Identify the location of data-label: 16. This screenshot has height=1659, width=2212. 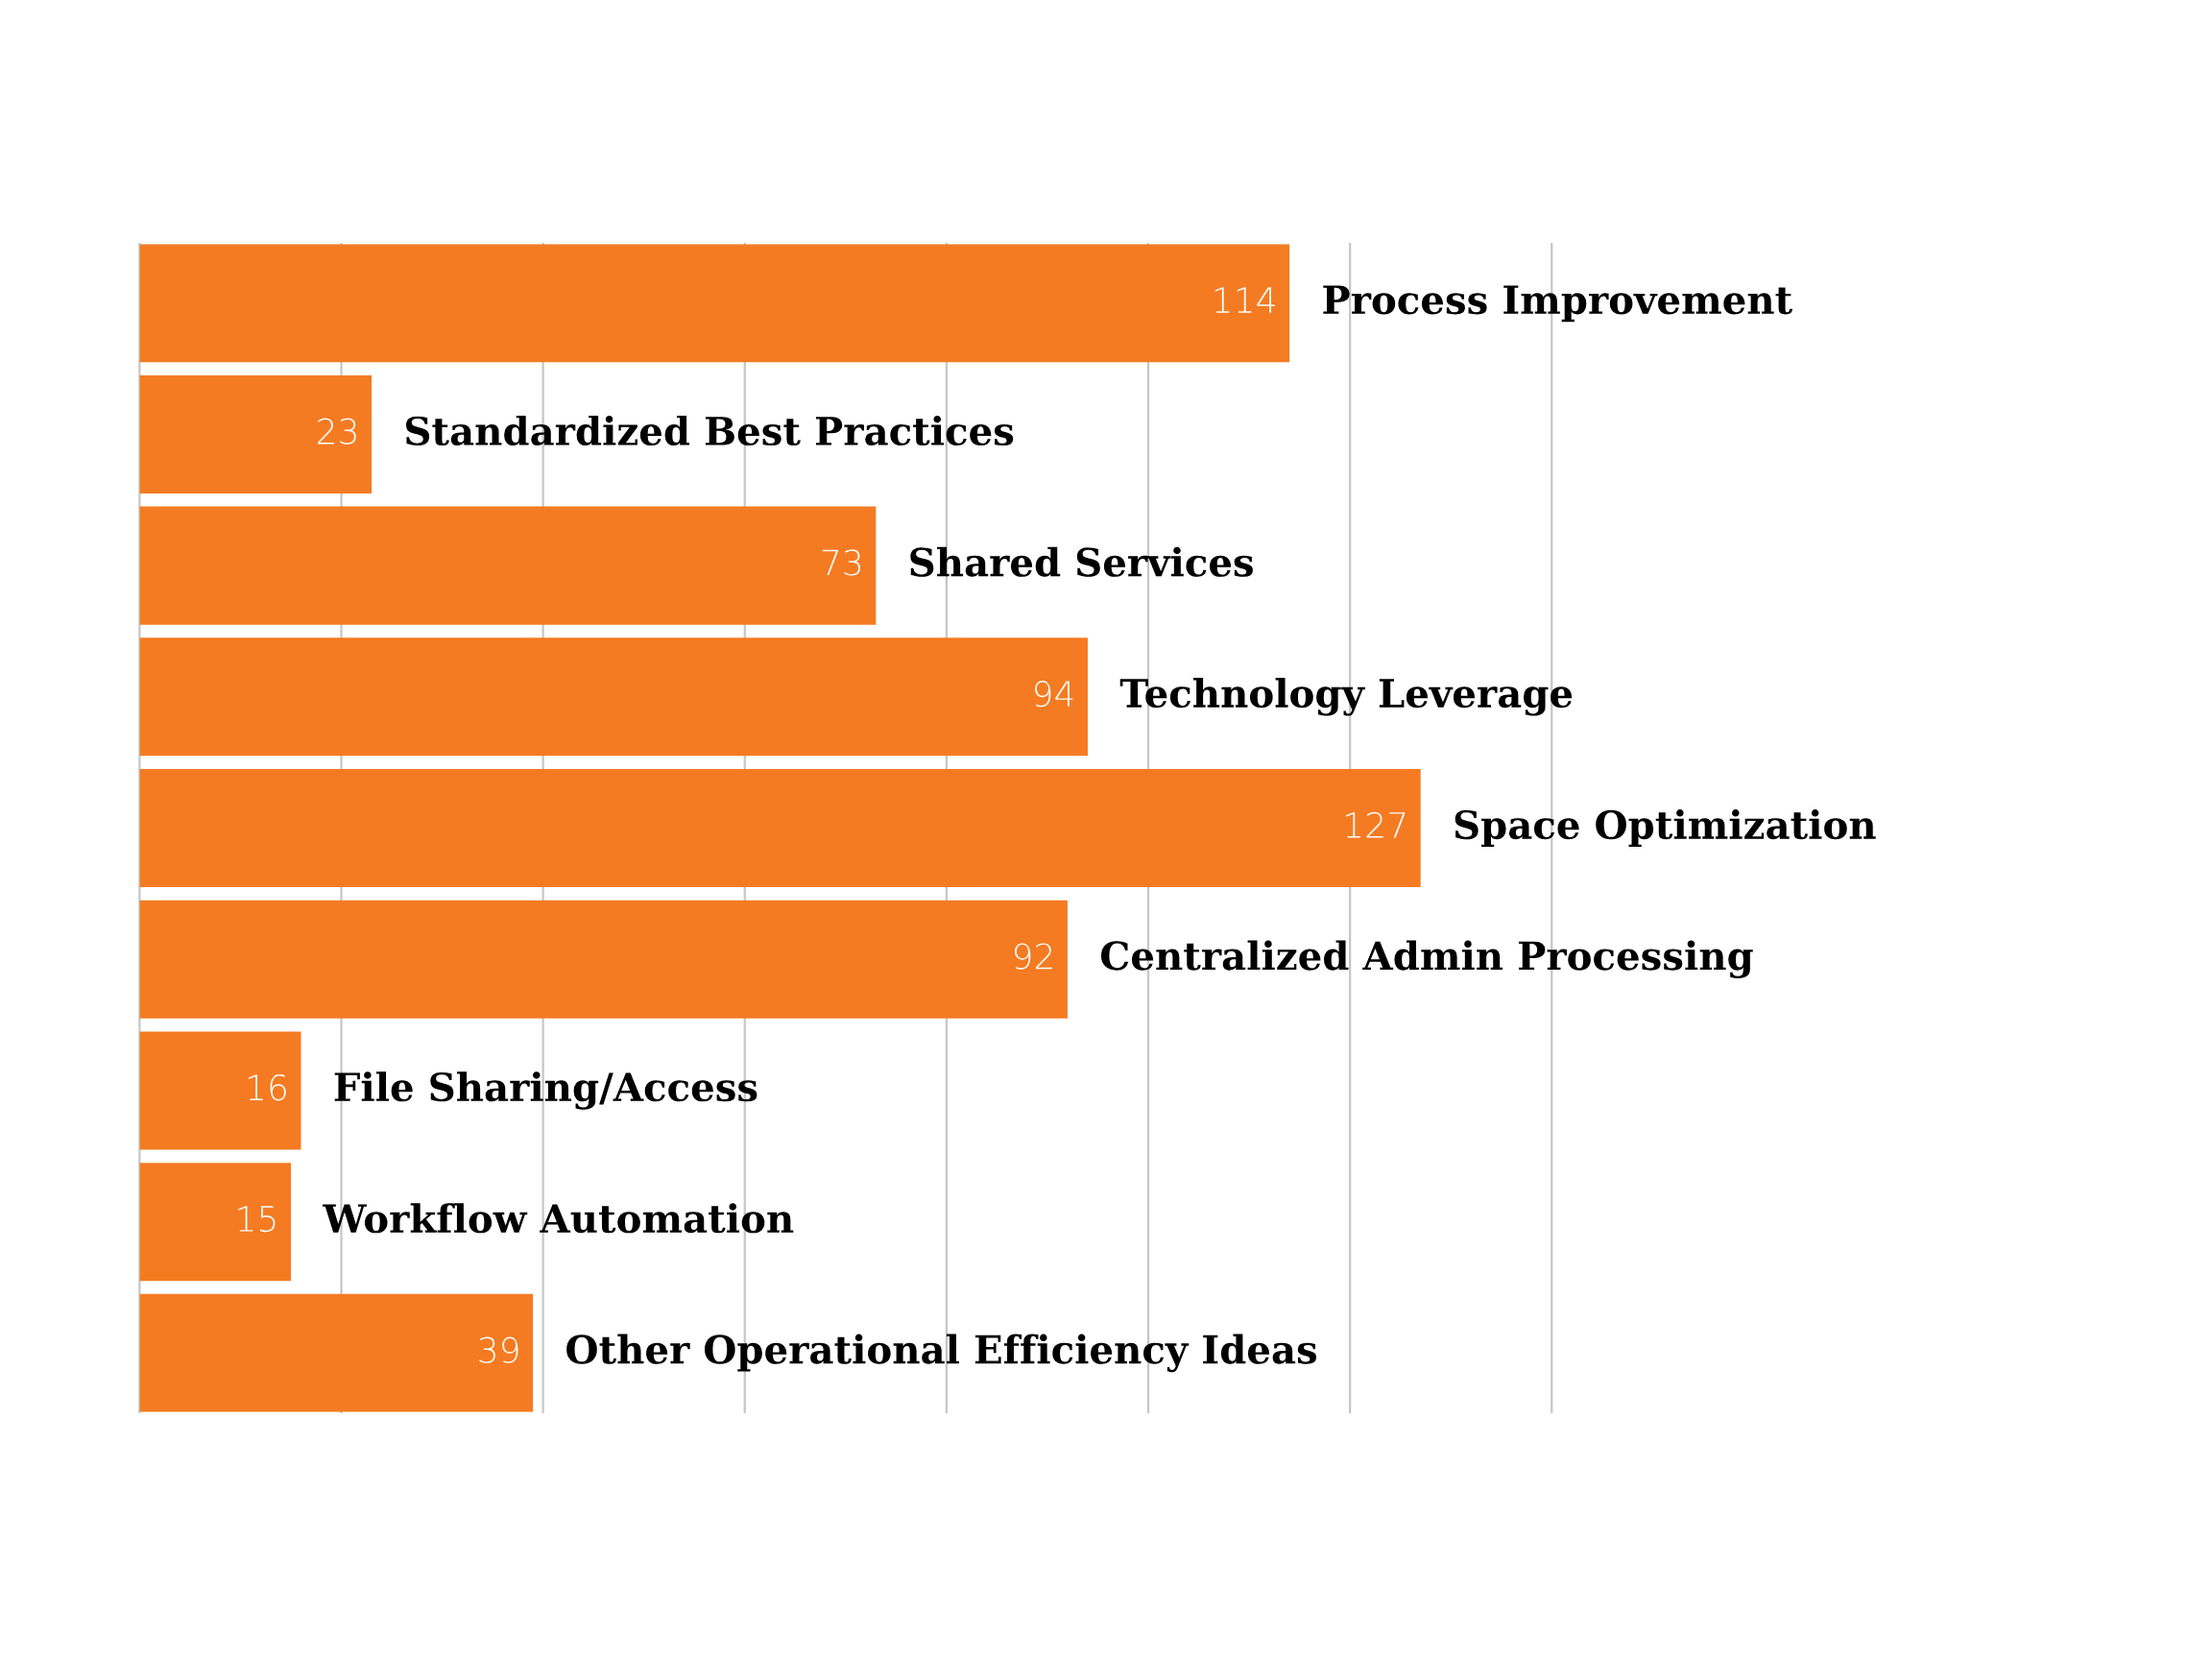
(267, 1087).